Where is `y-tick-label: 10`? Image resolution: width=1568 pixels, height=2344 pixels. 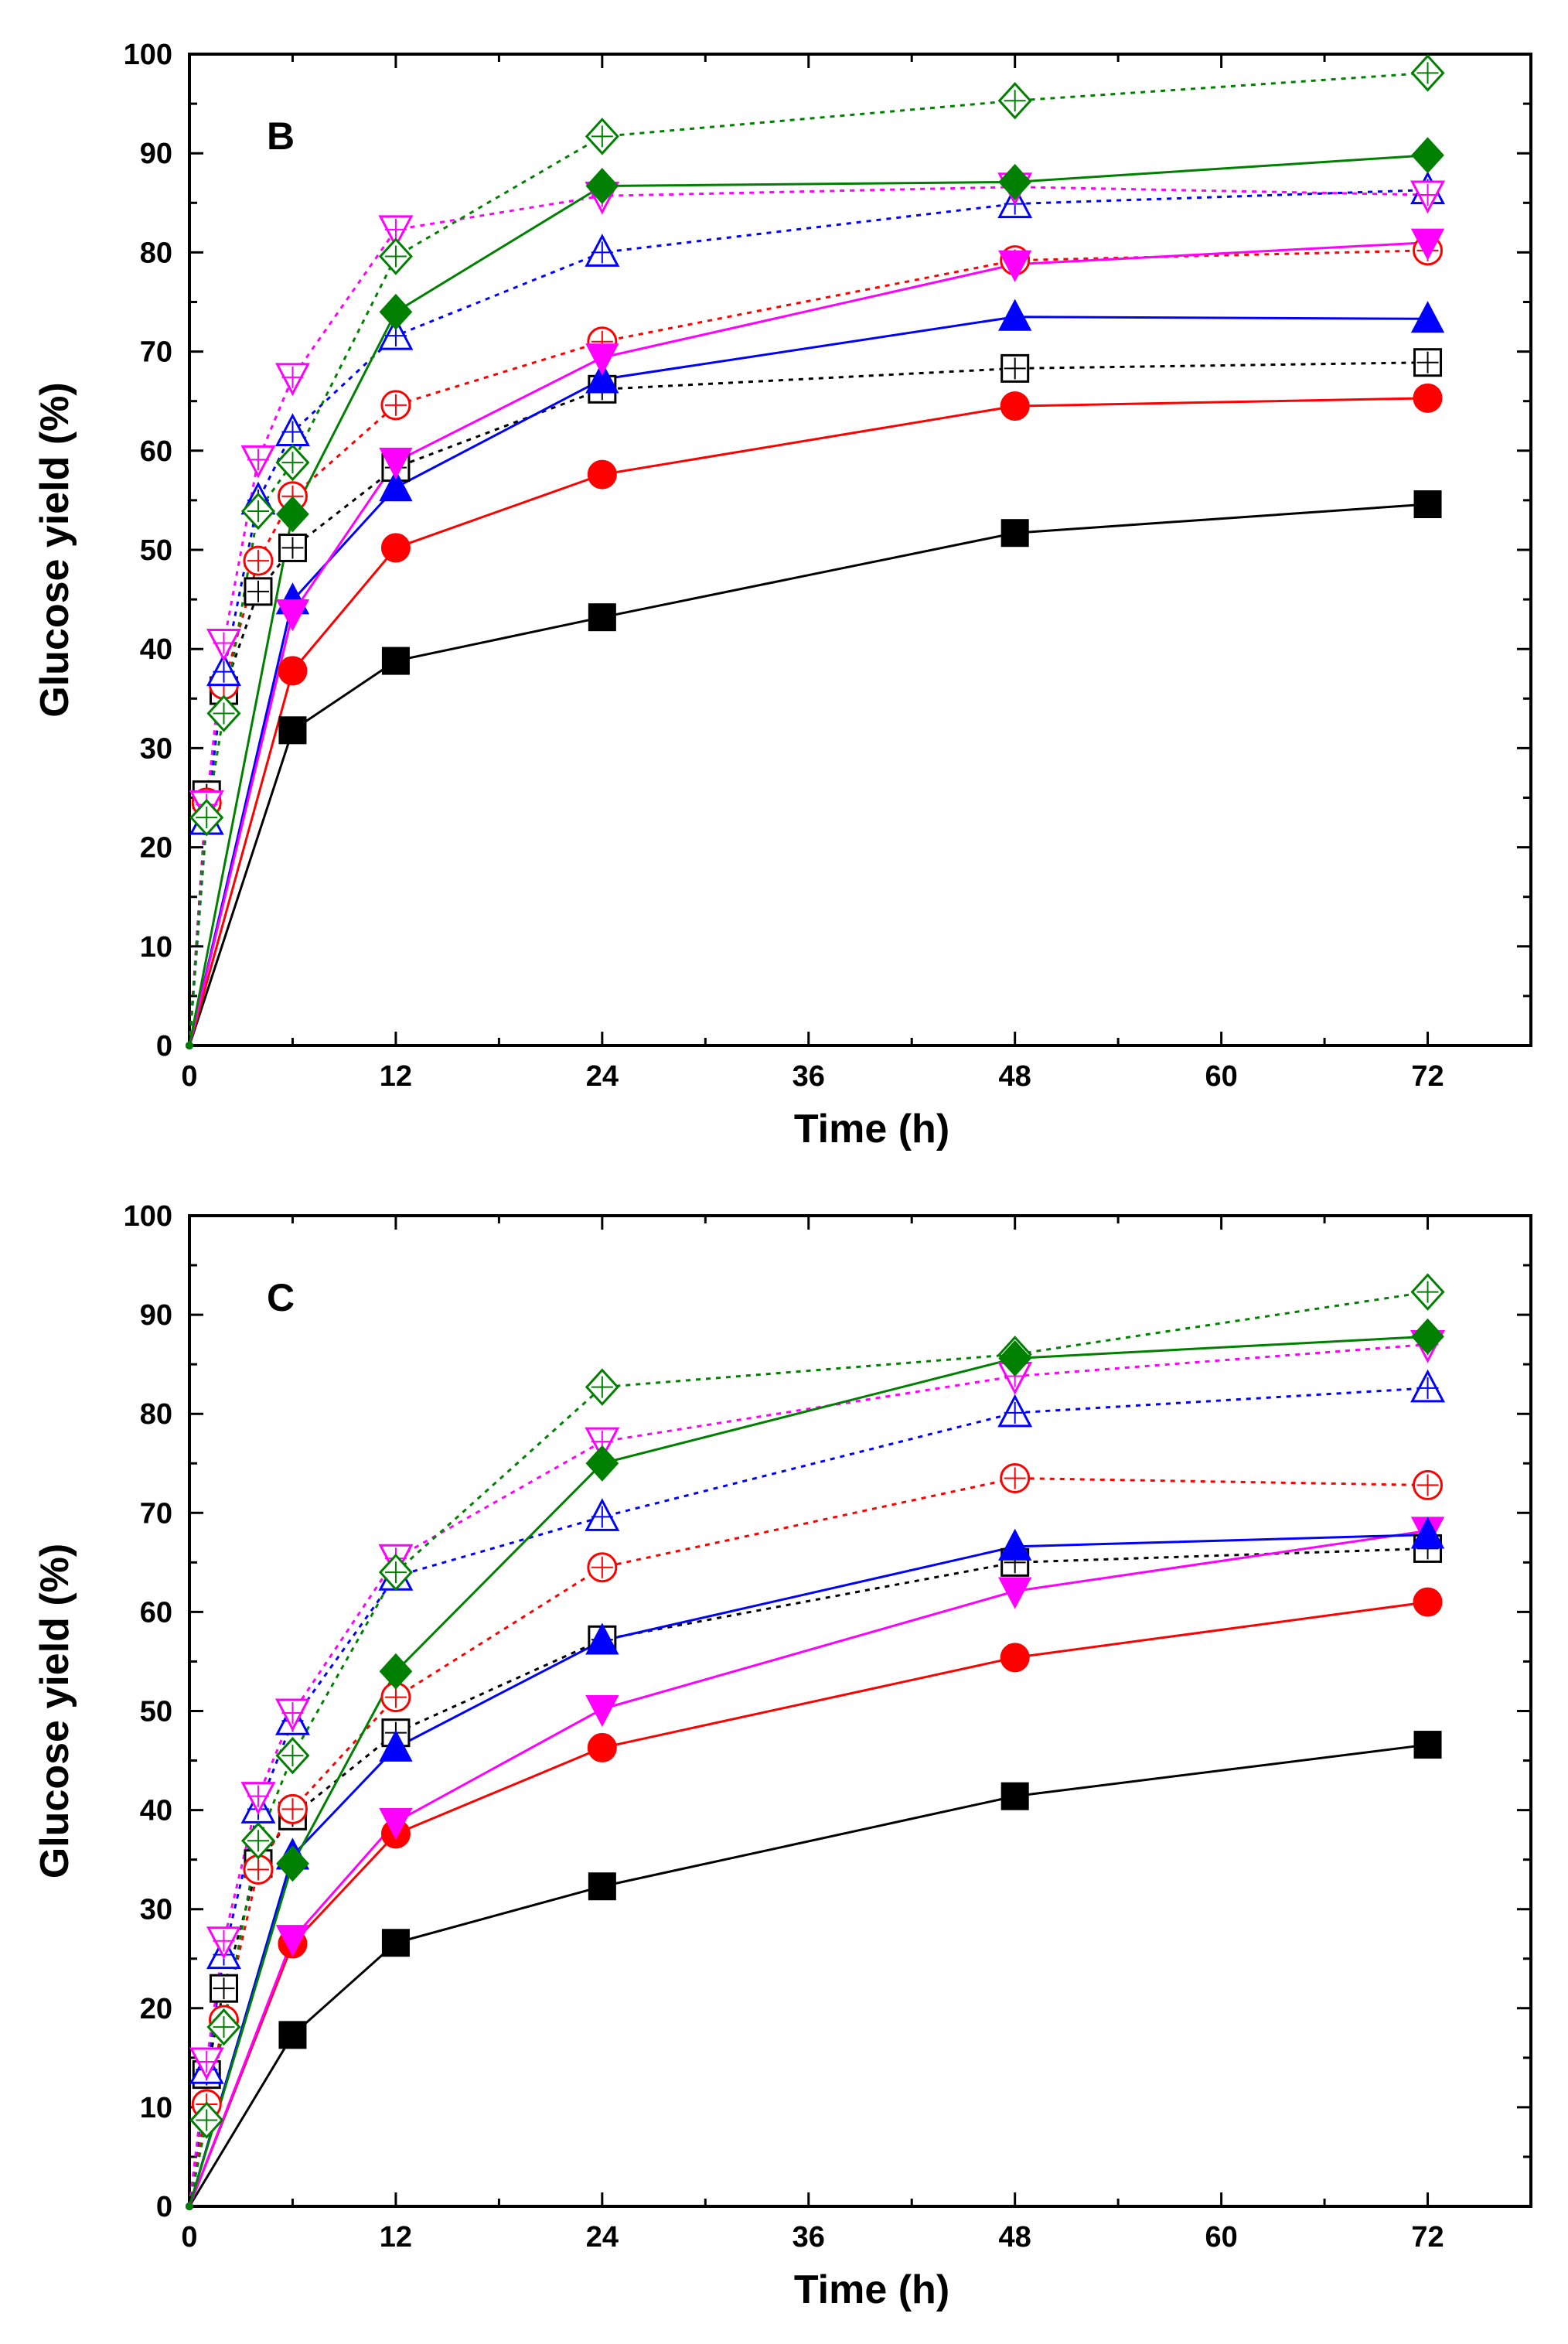
y-tick-label: 10 is located at coordinates (156, 947).